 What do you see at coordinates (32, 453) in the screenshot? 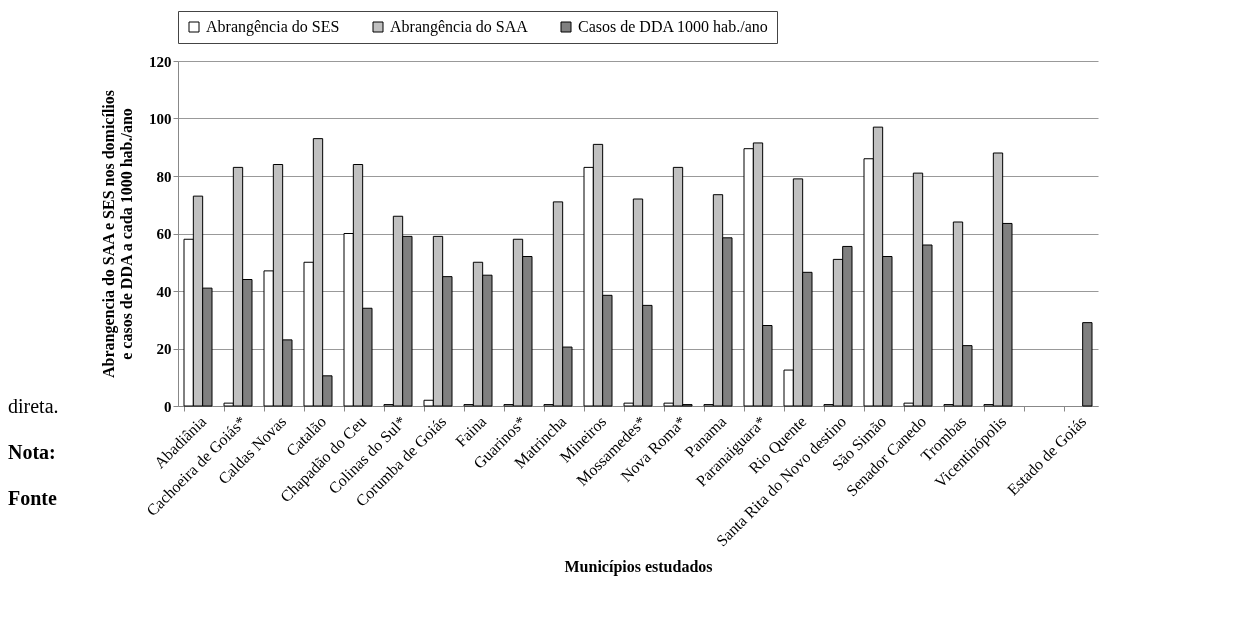
I see `text: Nota:` at bounding box center [32, 453].